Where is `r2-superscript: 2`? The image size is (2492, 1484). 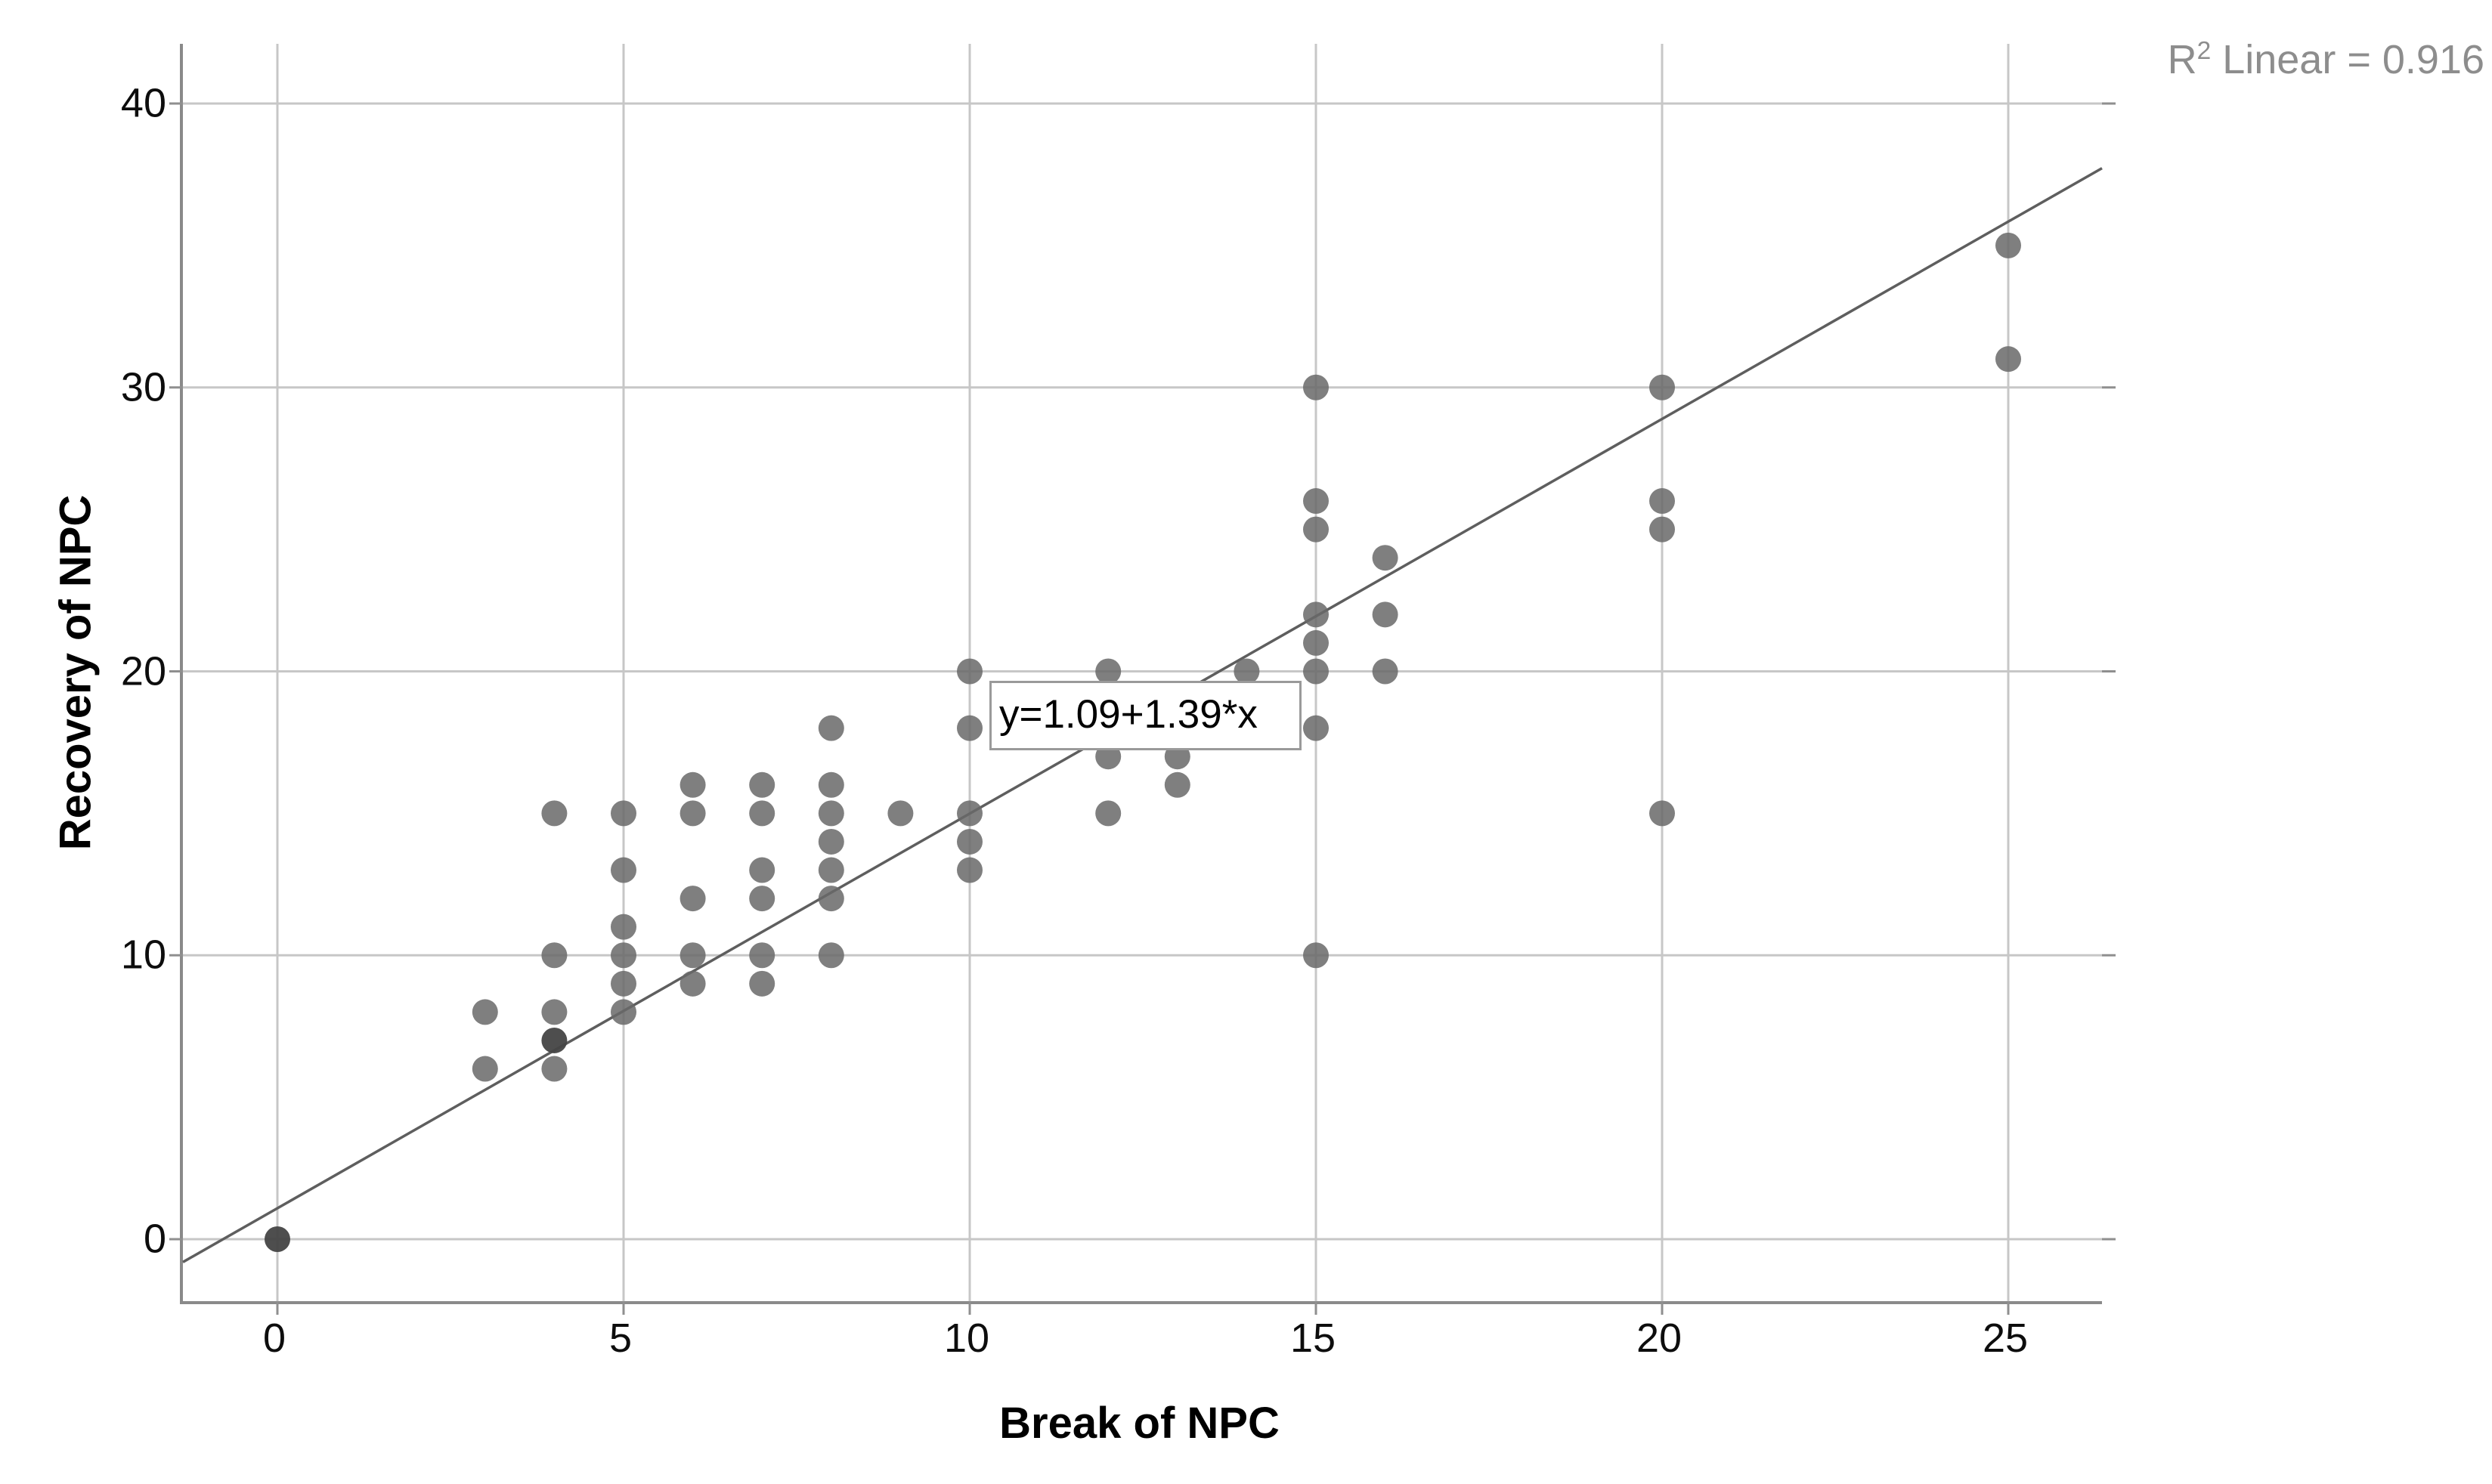
r2-superscript: 2 is located at coordinates (2204, 51).